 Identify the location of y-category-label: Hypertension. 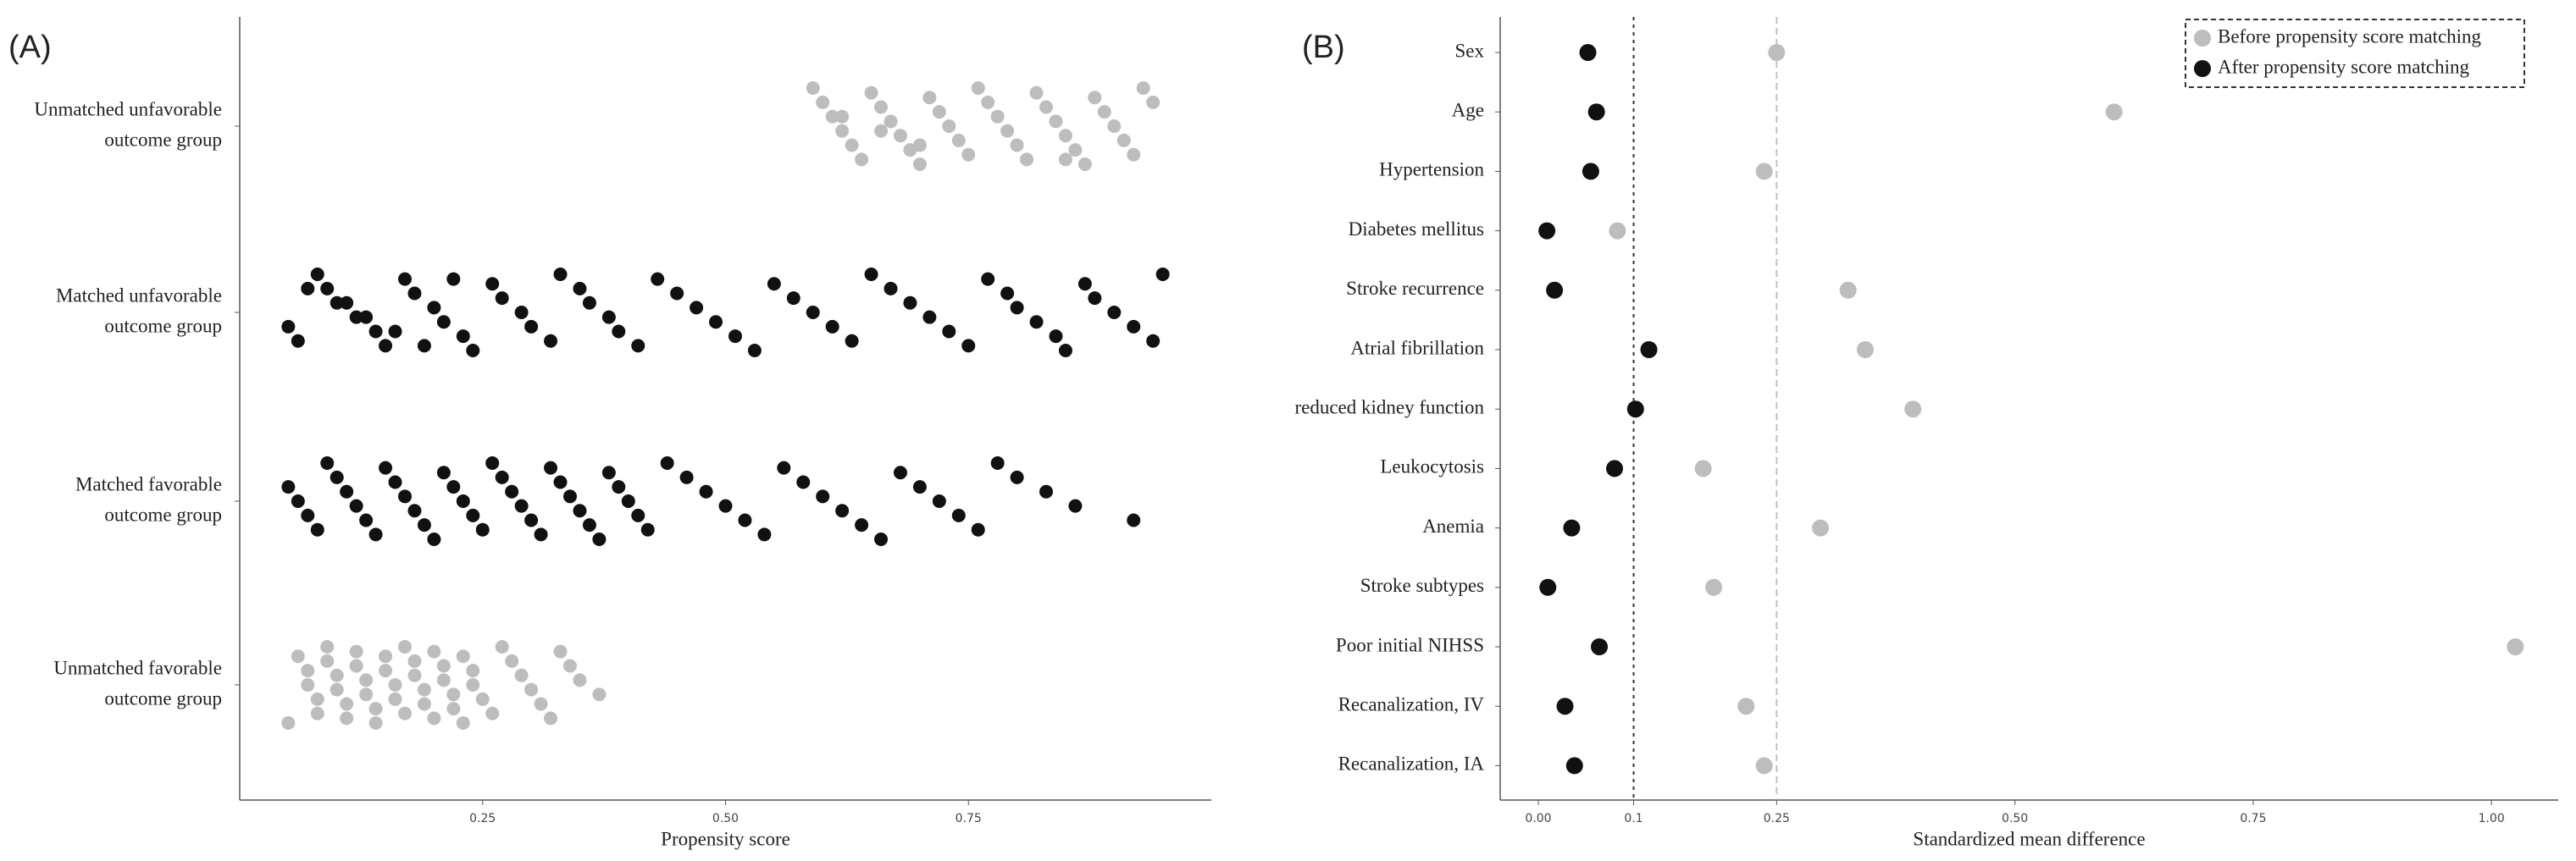
(1431, 169).